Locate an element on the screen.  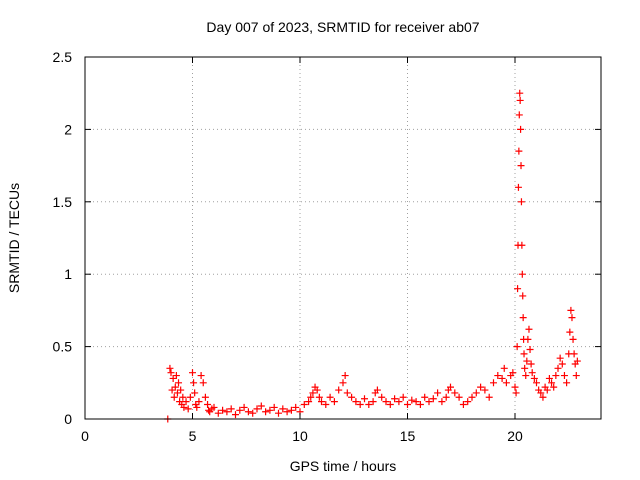
y-axis-label: SRMTID / TECUs is located at coordinates (14, 238).